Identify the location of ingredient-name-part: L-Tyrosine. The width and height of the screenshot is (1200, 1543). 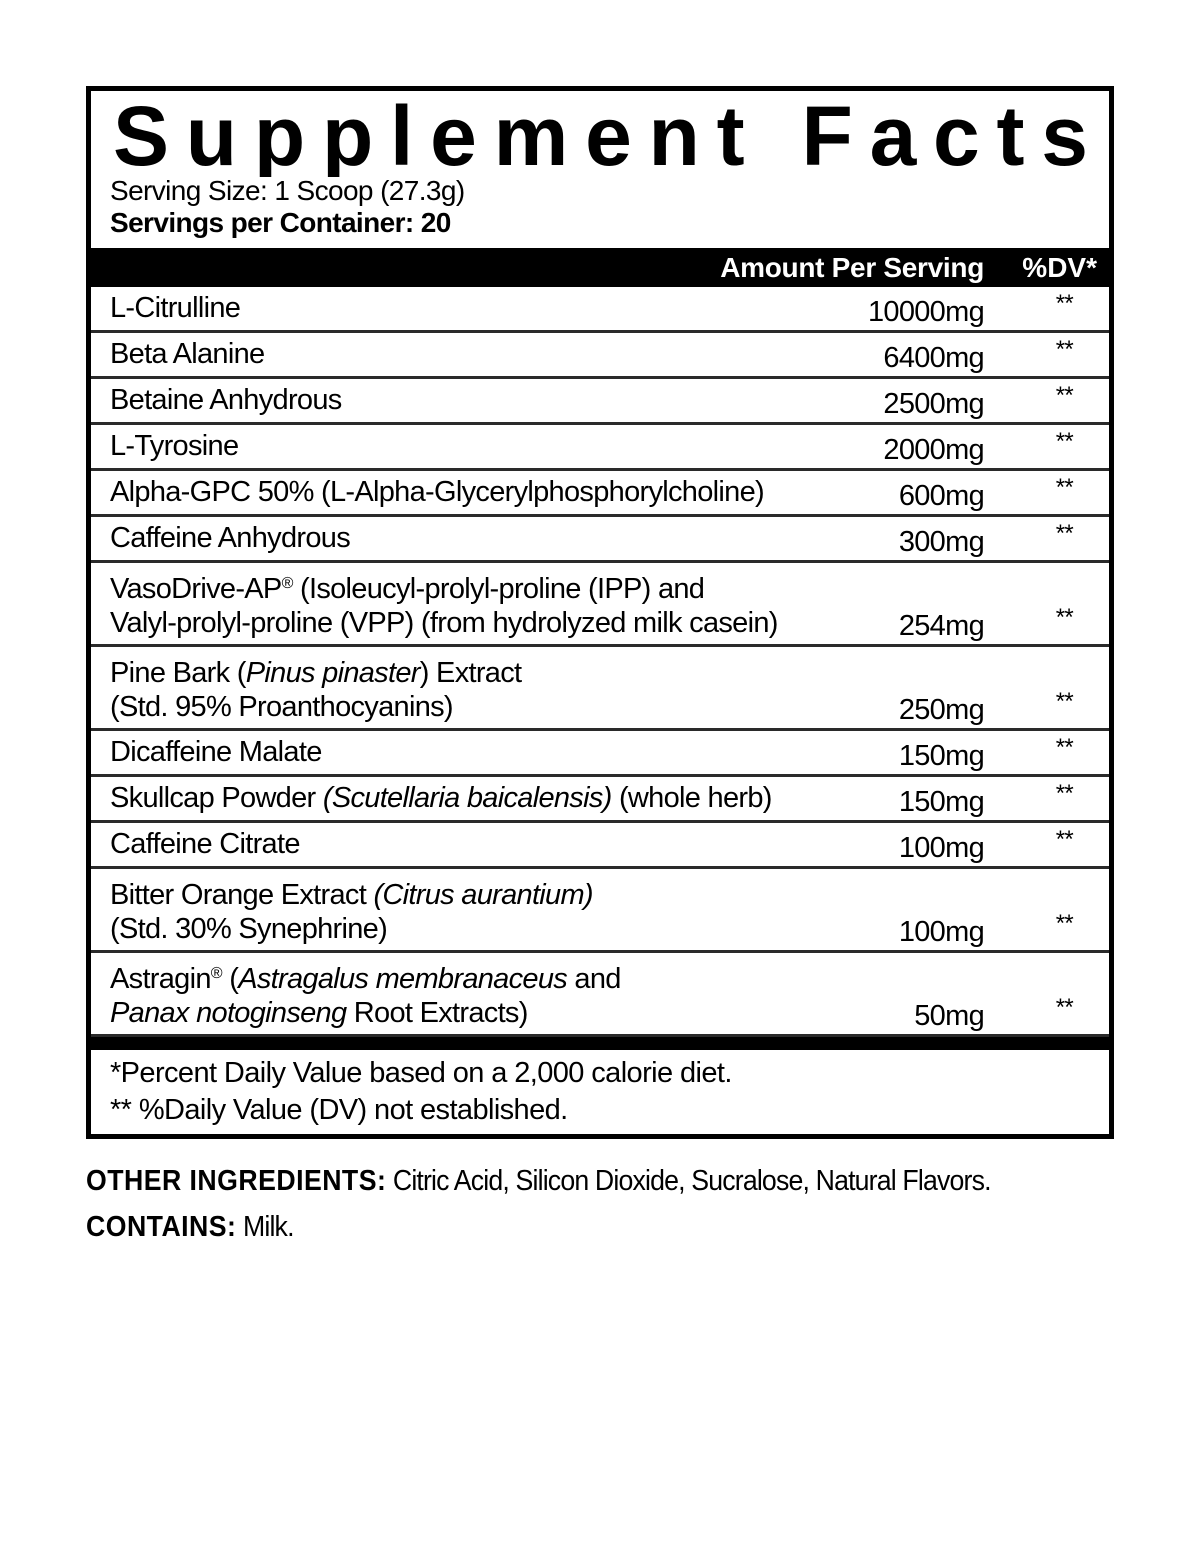
(174, 446).